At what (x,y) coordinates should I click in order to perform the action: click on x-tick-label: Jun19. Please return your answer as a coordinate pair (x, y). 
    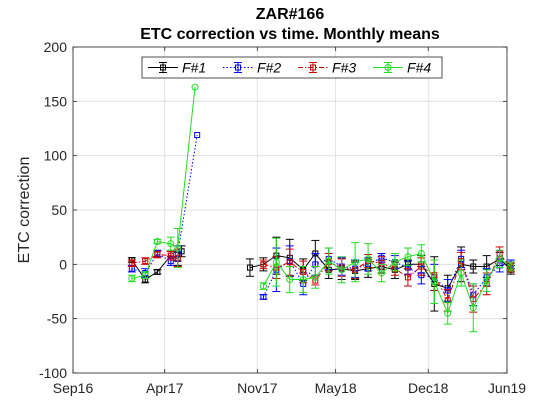
    Looking at the image, I should click on (507, 388).